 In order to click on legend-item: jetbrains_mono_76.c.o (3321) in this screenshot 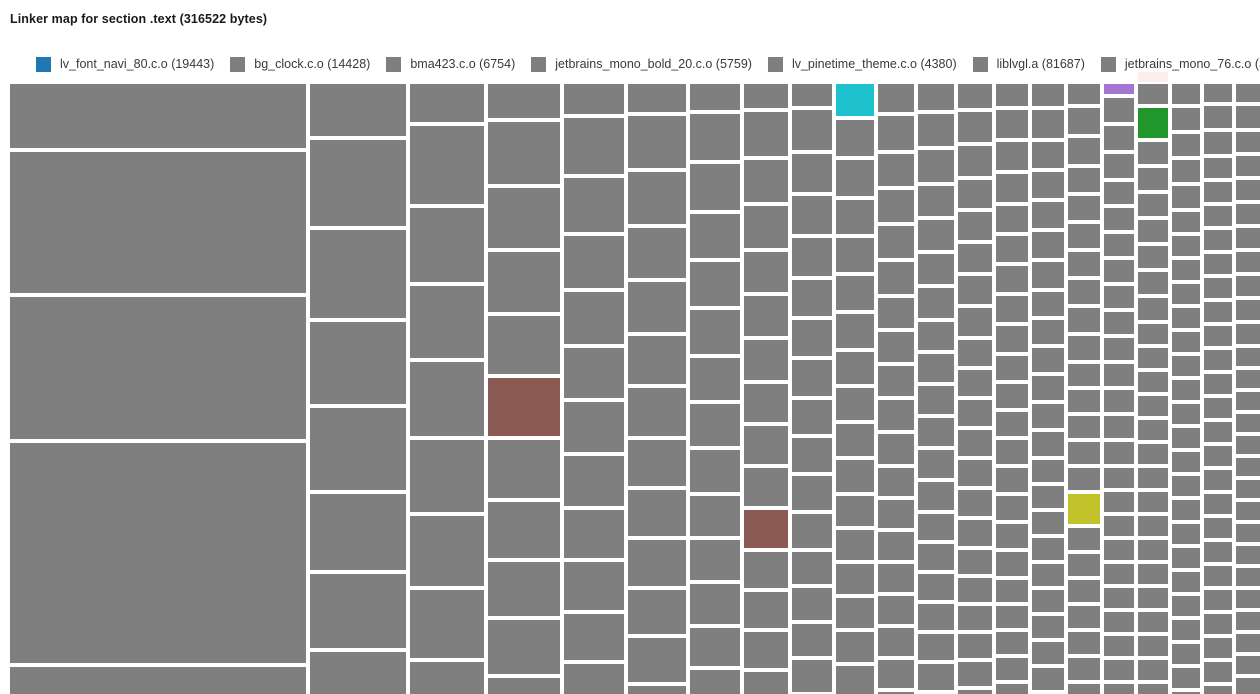, I will do `click(1180, 64)`.